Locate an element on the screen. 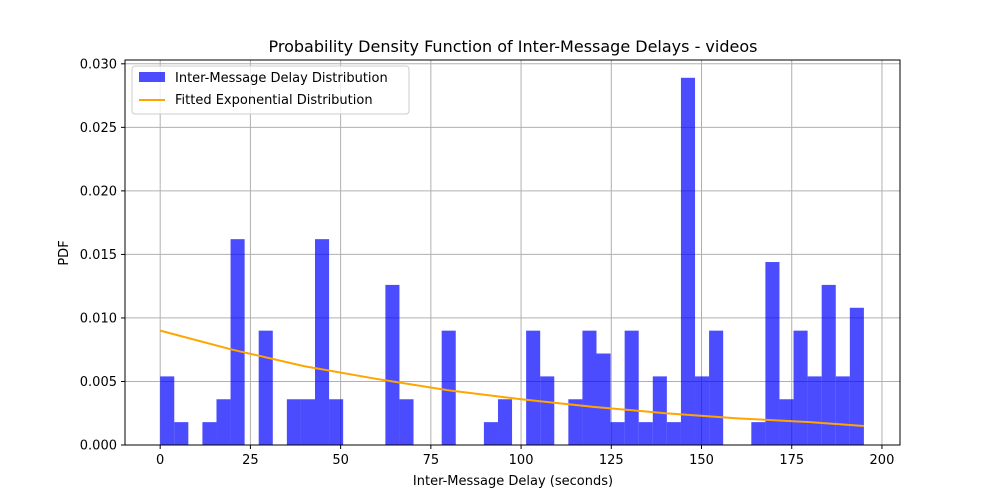 Image resolution: width=1000 pixels, height=500 pixels. legend-label-fitted-line: Fitted Exponential Distribution is located at coordinates (274, 100).